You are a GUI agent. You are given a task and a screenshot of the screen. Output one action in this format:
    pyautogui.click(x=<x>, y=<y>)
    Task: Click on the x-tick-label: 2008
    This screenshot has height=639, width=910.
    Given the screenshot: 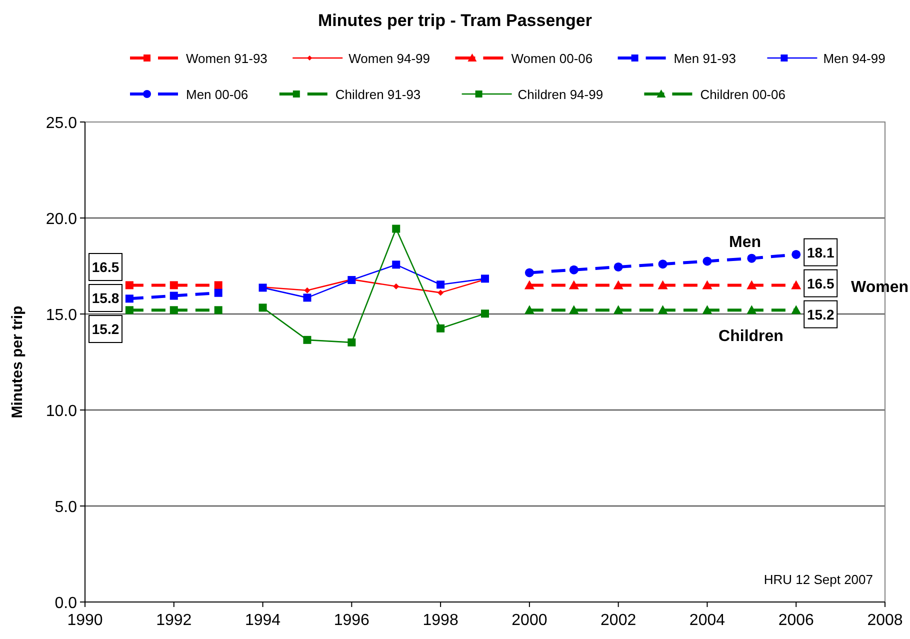 What is the action you would take?
    pyautogui.click(x=885, y=620)
    